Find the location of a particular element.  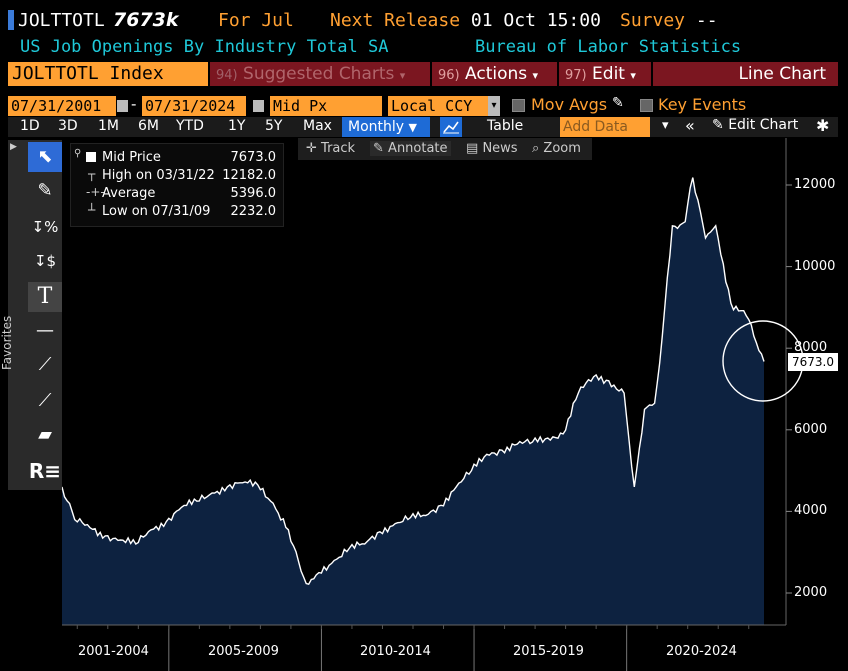

suggested-num: 94) is located at coordinates (227, 75).